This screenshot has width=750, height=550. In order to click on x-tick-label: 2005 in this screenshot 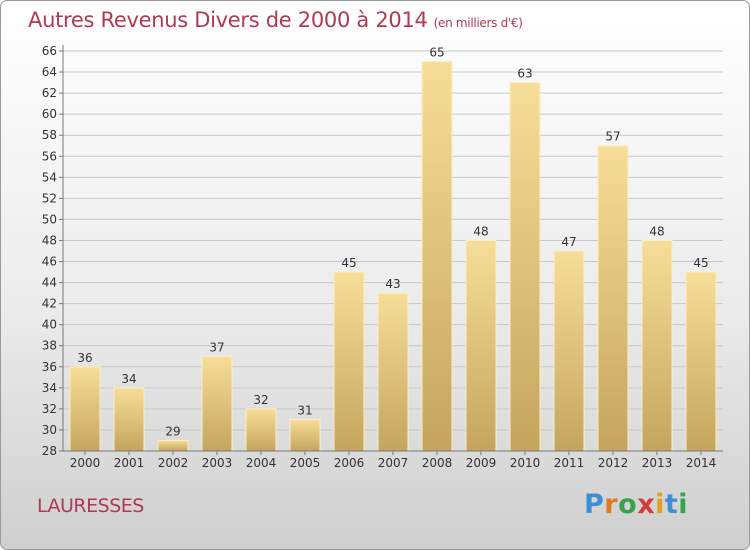, I will do `click(305, 463)`.